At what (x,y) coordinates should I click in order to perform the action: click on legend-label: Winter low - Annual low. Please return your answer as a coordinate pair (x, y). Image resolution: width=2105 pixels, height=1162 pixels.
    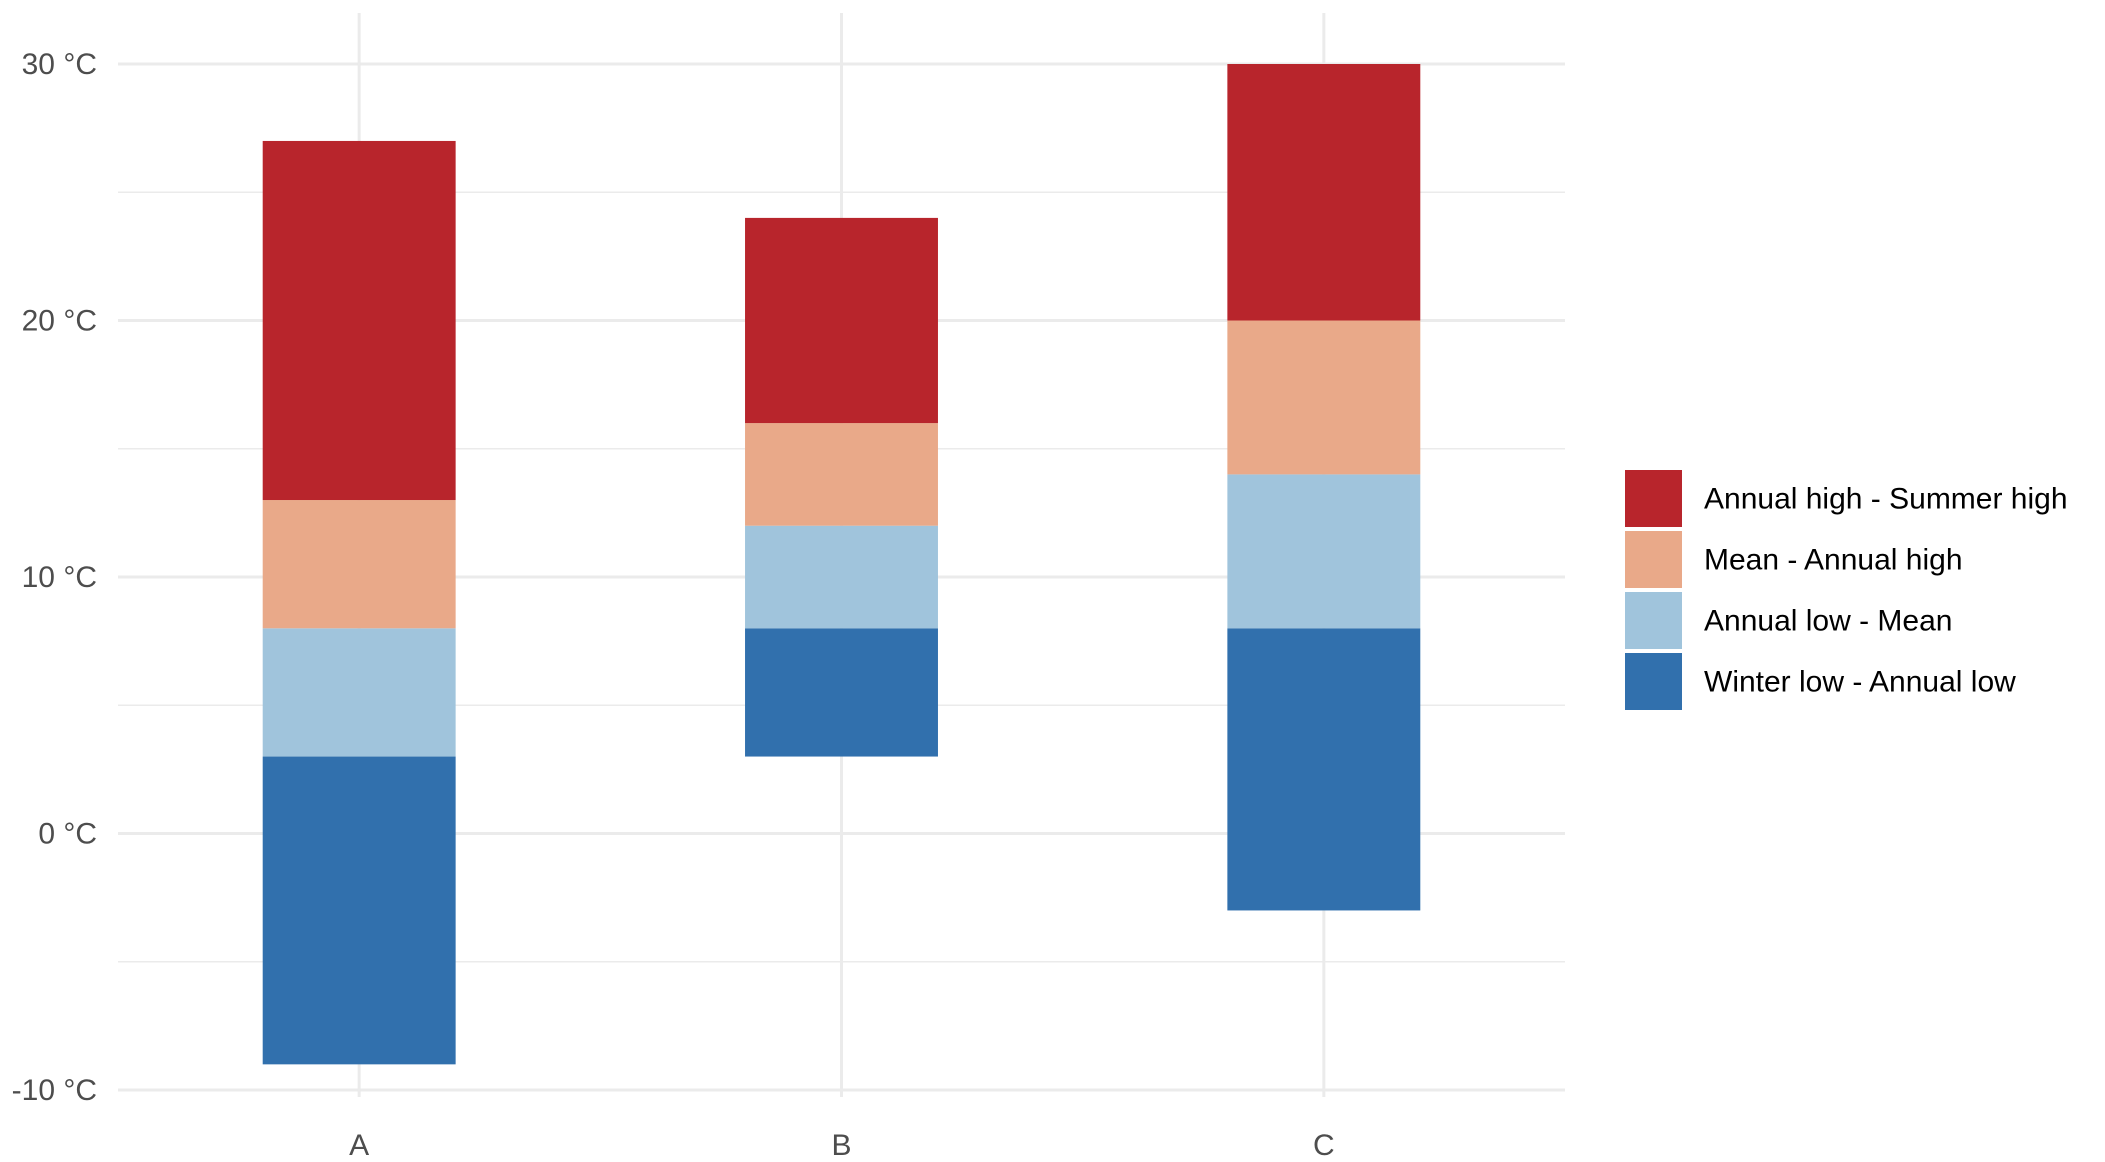
    Looking at the image, I should click on (1860, 682).